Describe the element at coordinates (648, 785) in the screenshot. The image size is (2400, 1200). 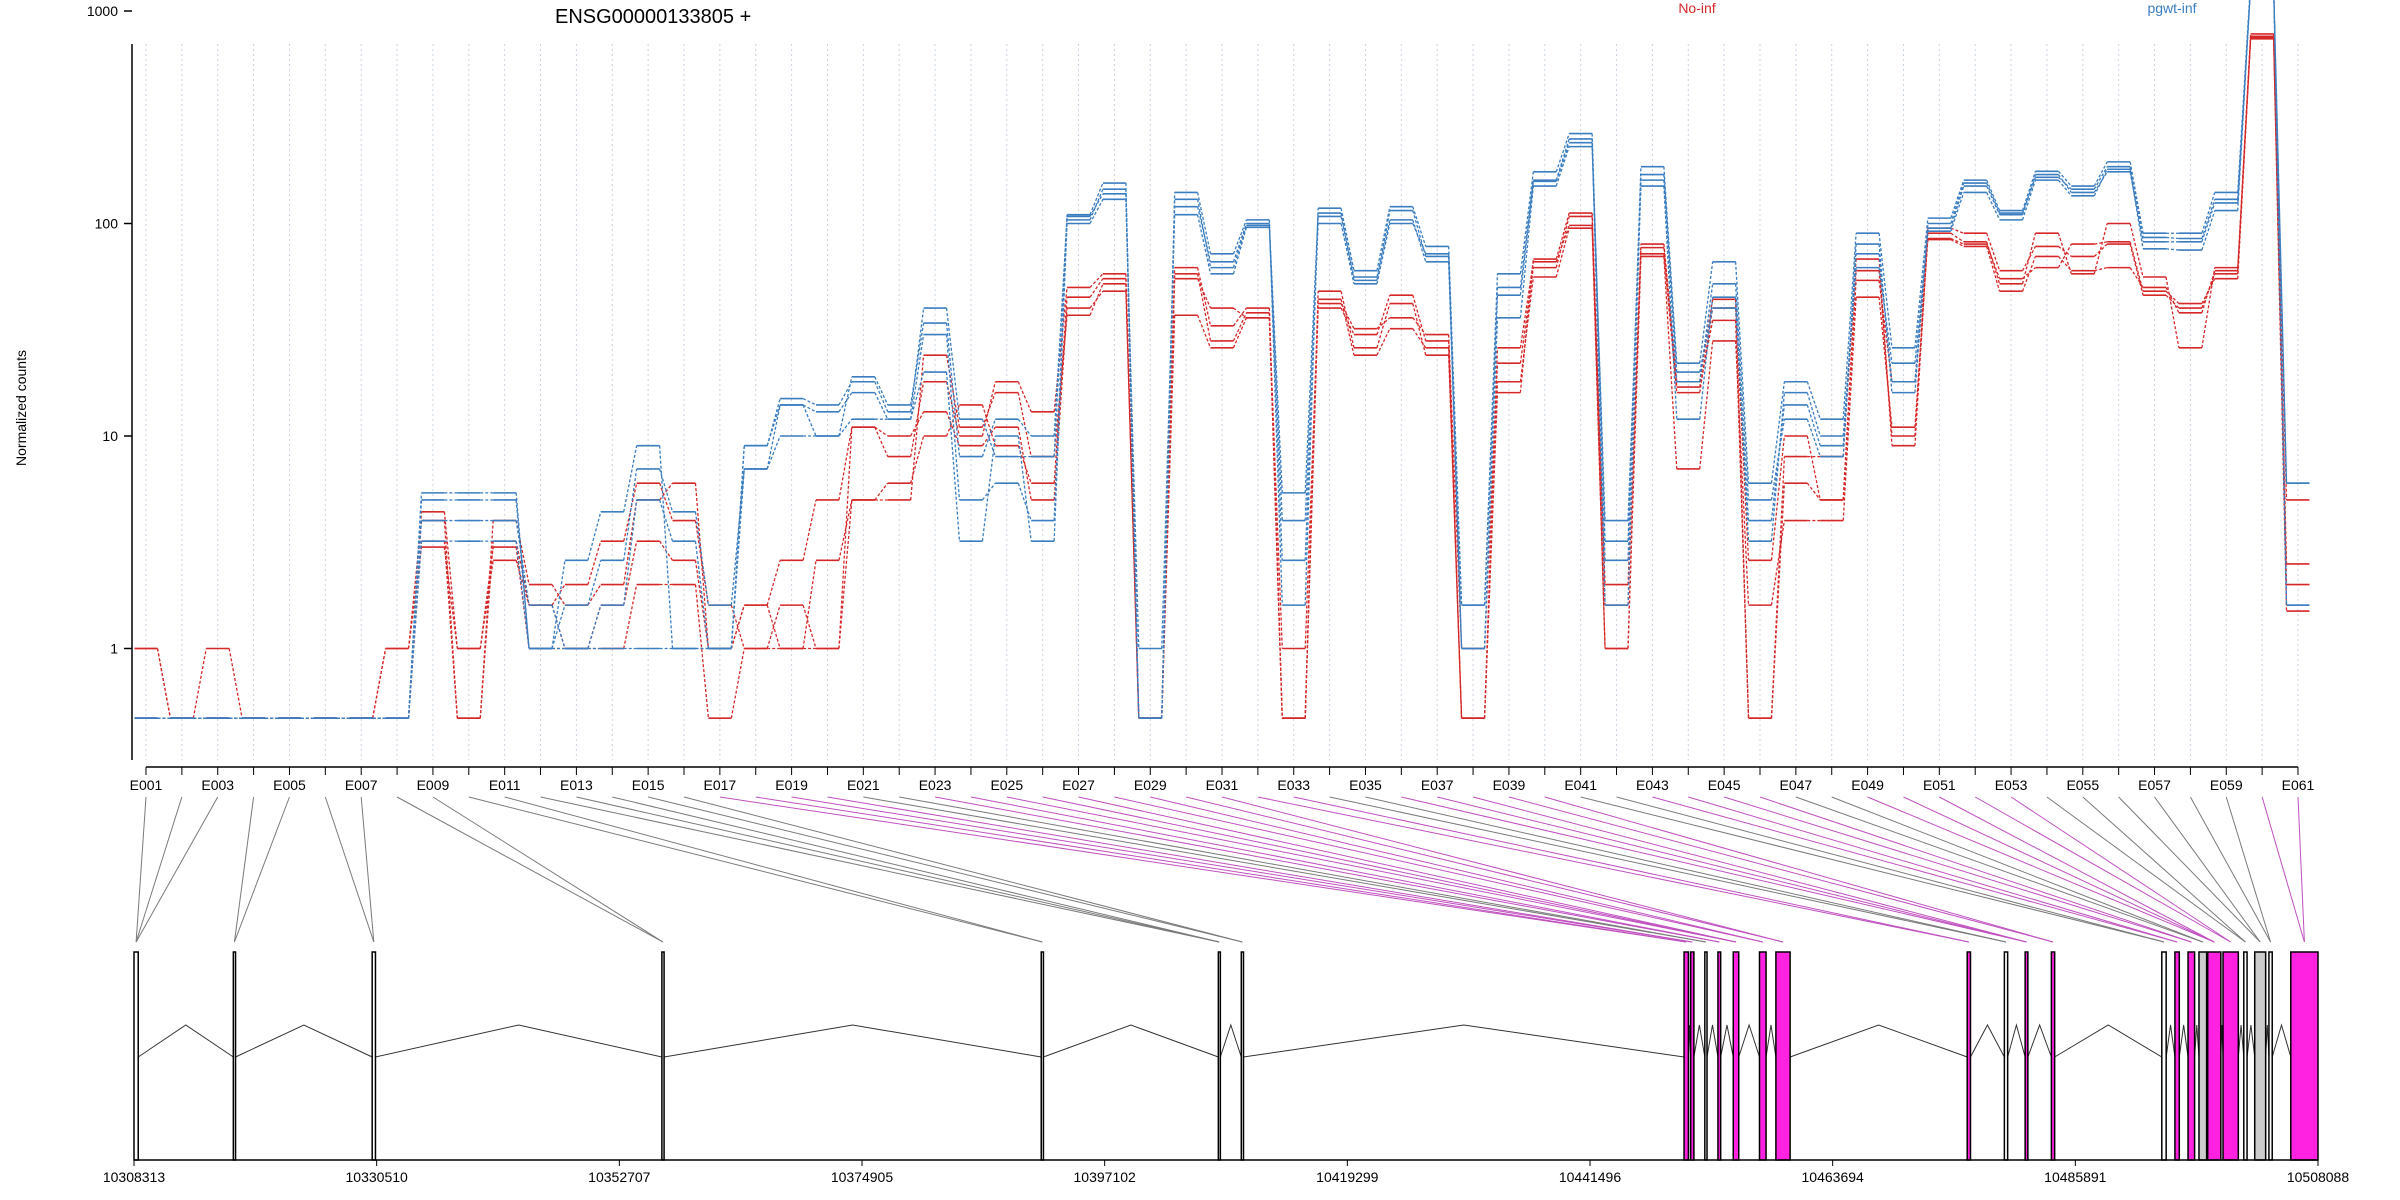
I see `x-tick-label: E015` at that location.